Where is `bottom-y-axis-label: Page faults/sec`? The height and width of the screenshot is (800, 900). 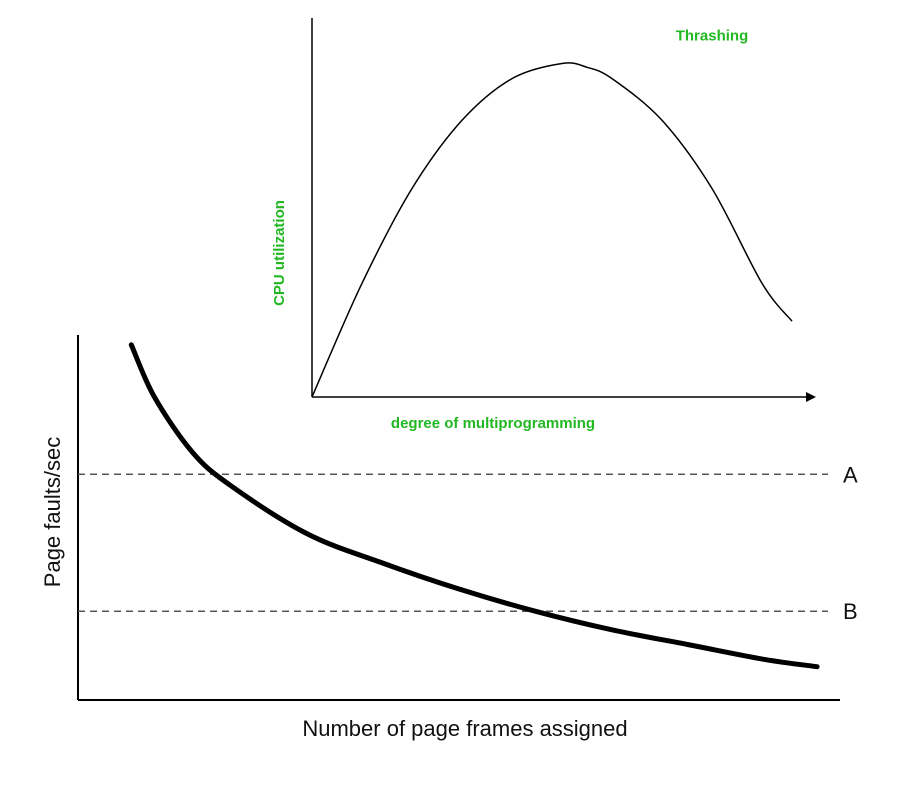 bottom-y-axis-label: Page faults/sec is located at coordinates (52, 512).